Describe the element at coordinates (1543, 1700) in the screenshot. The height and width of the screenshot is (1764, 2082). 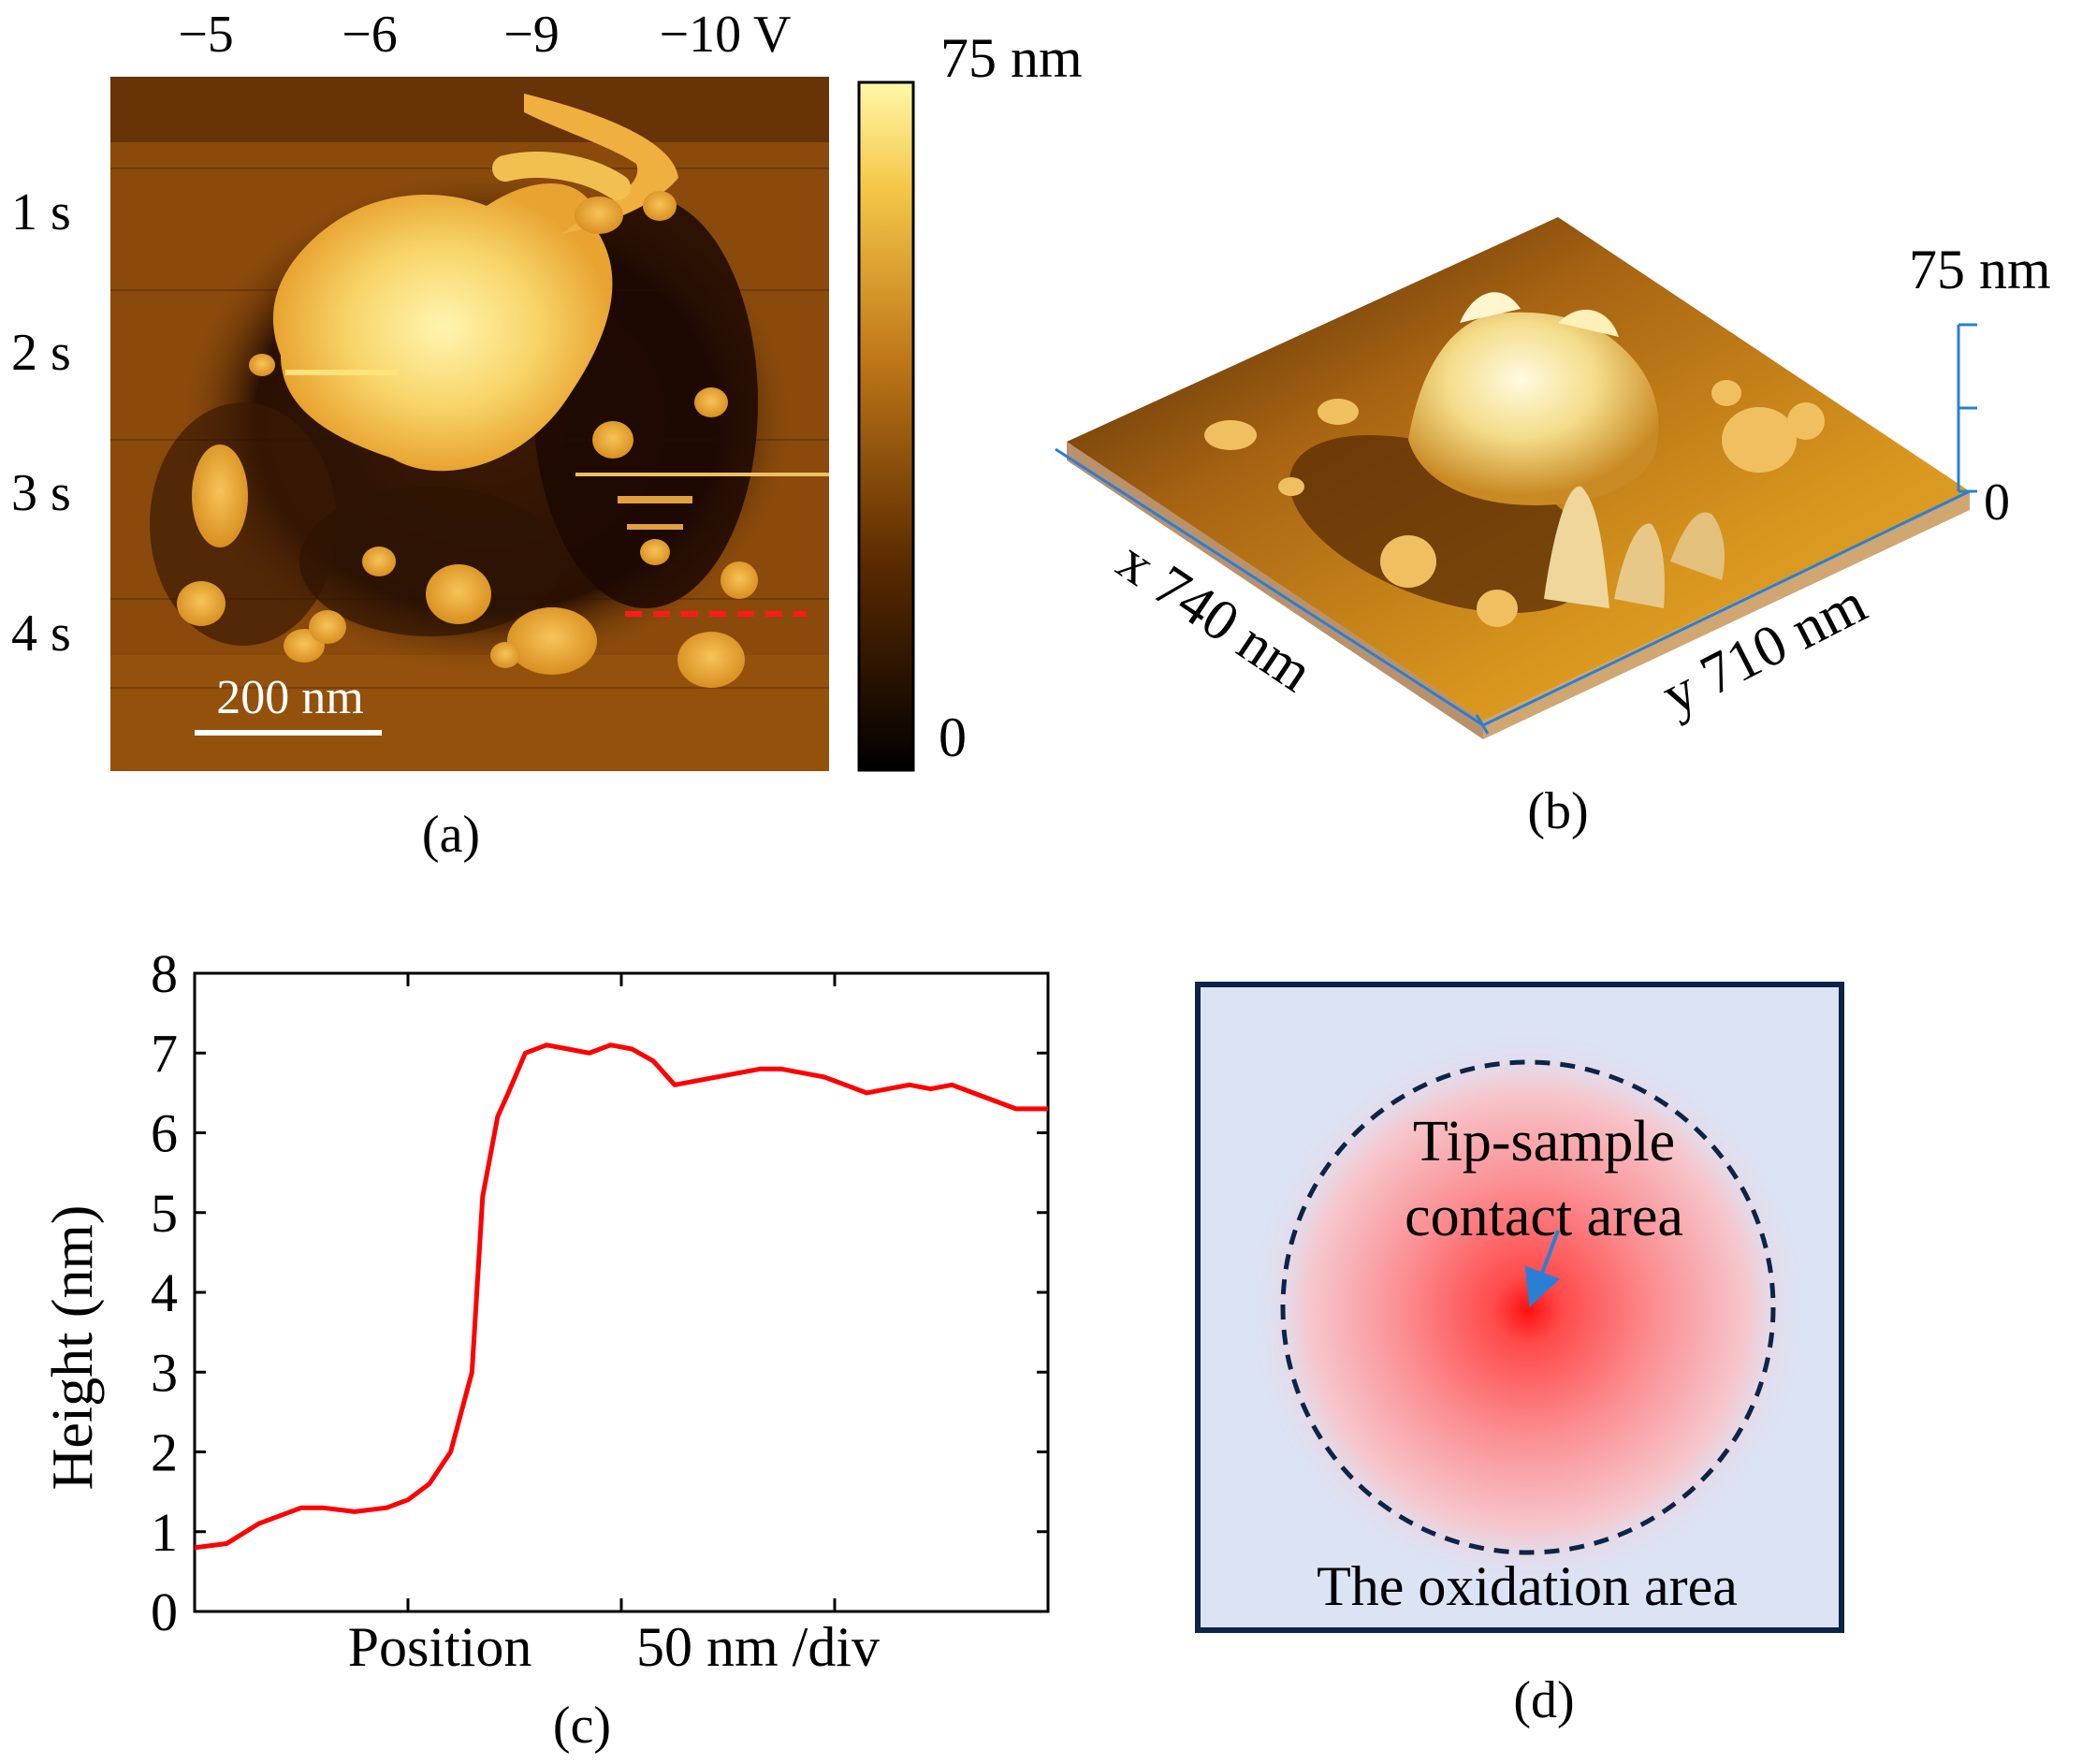
I see `caption-d: (d)` at that location.